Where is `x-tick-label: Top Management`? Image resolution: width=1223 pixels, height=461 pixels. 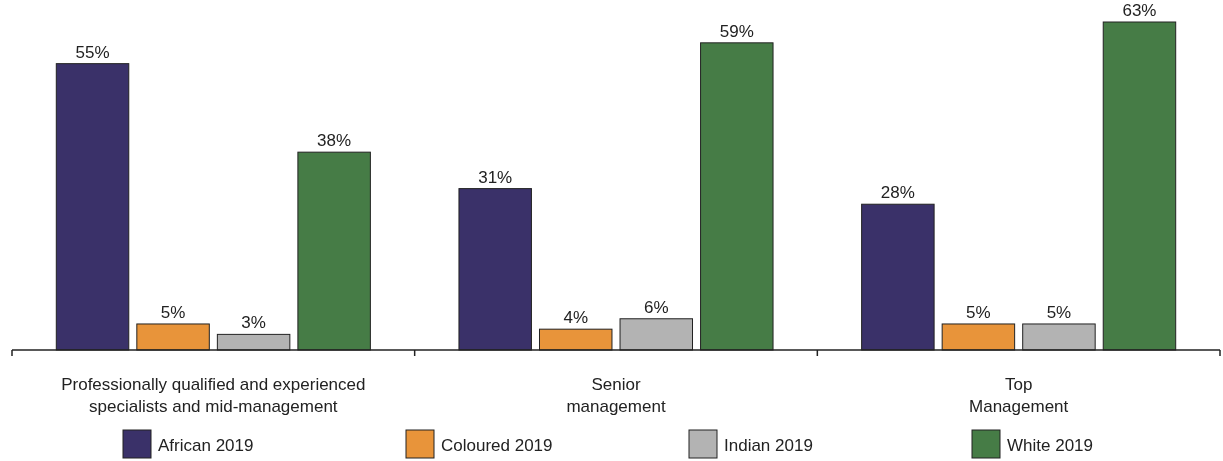 x-tick-label: Top Management is located at coordinates (1019, 395).